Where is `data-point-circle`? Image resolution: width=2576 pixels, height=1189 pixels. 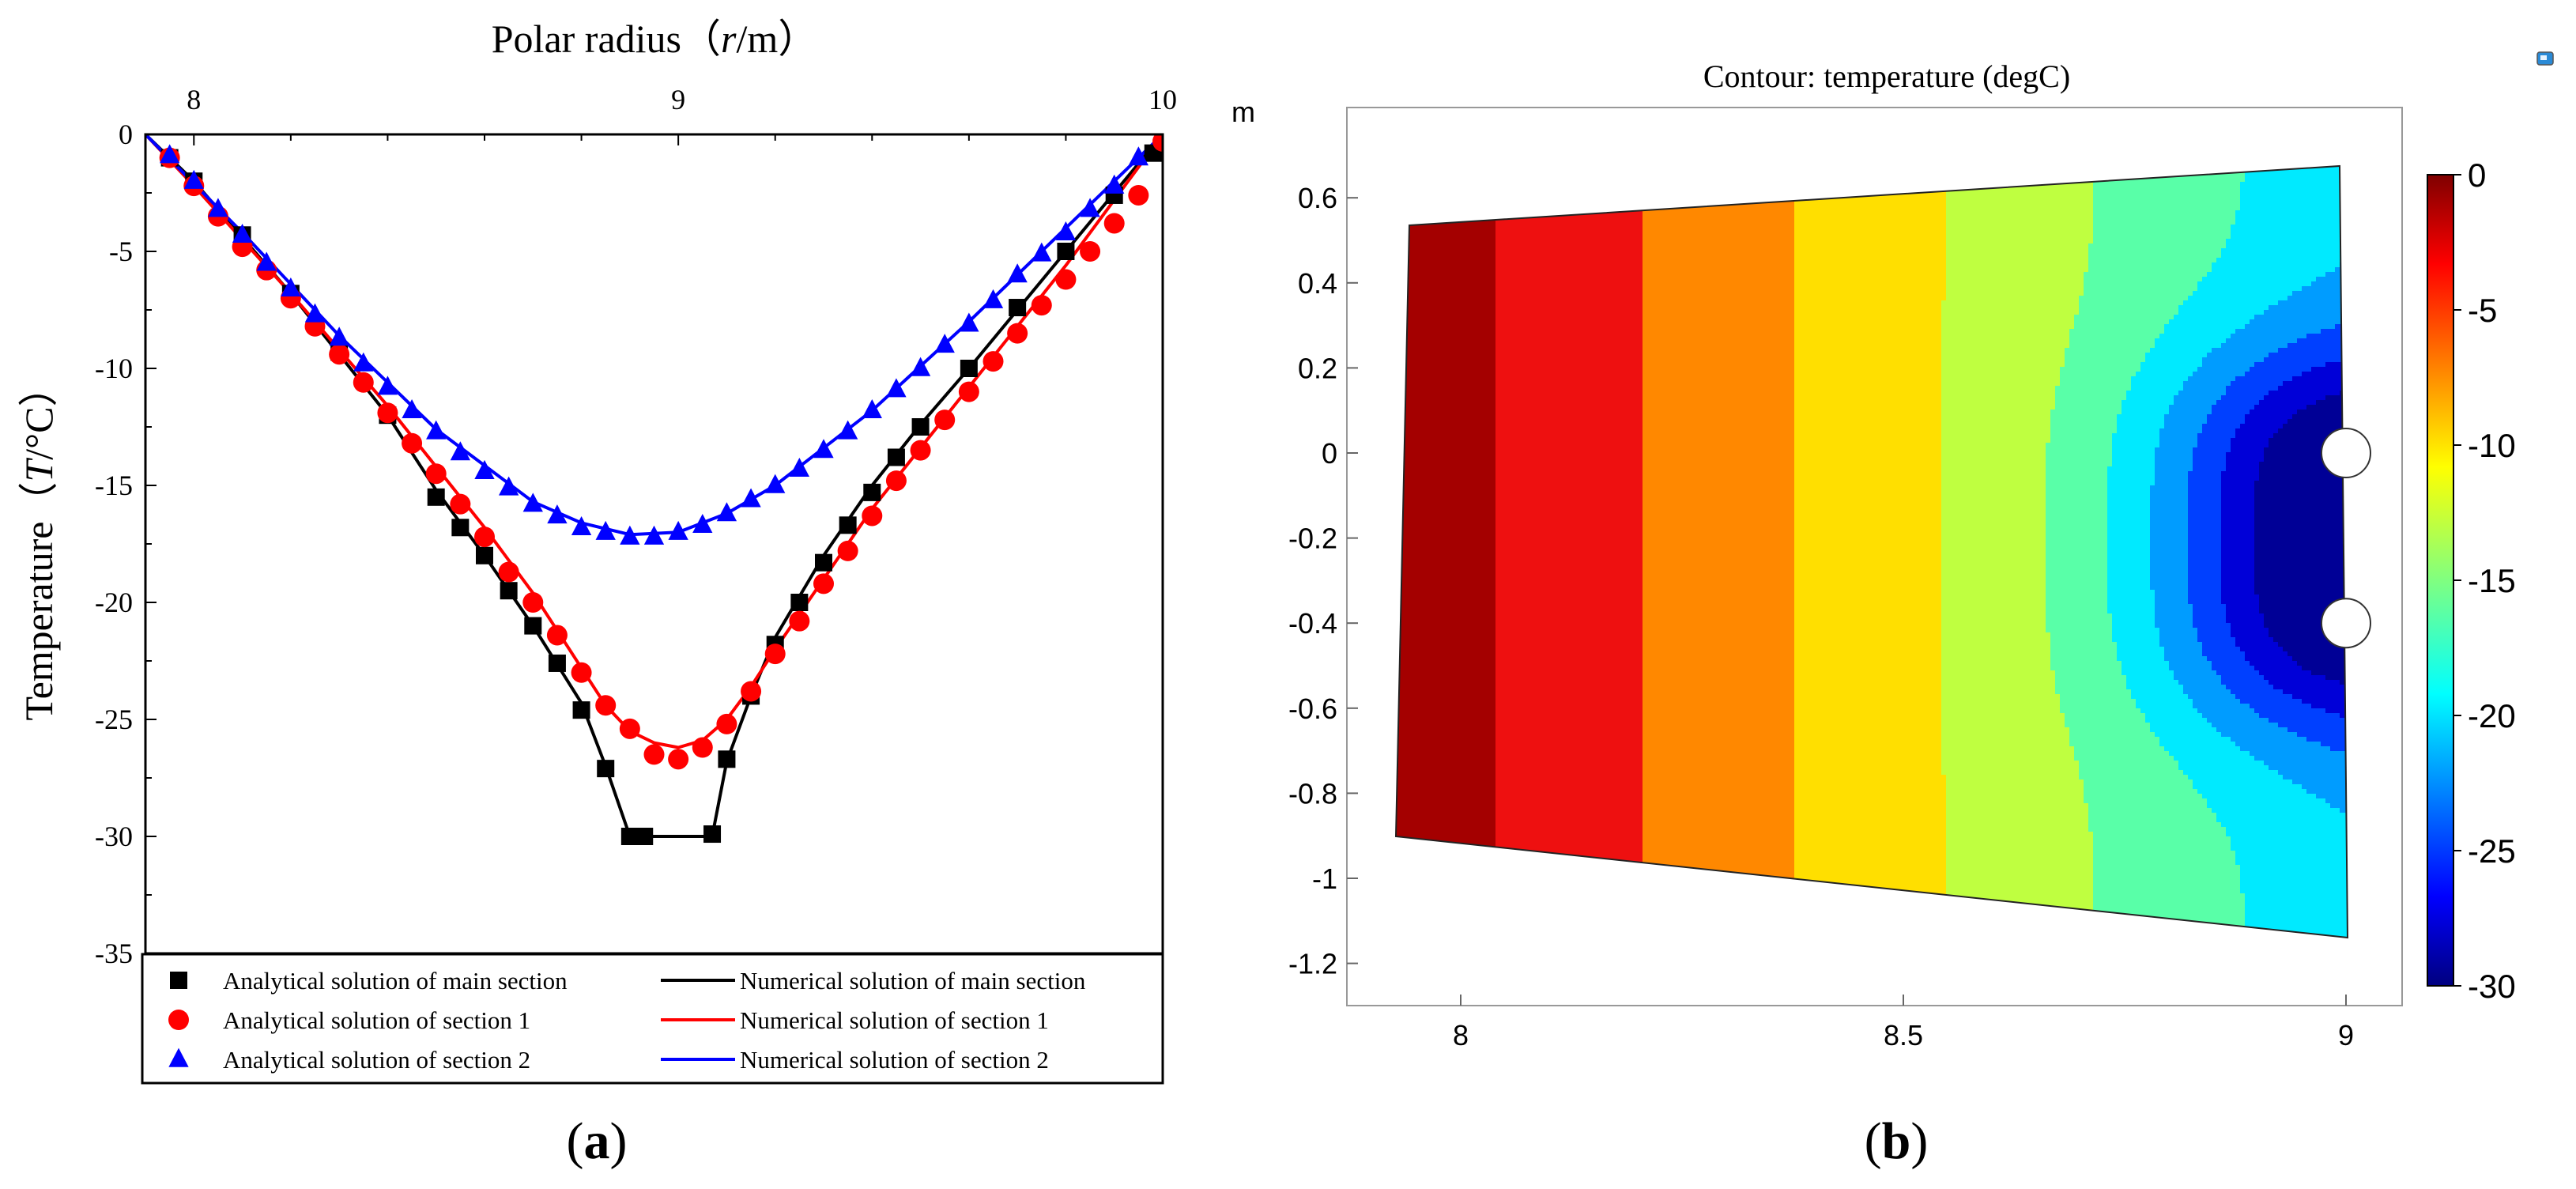
data-point-circle is located at coordinates (726, 723).